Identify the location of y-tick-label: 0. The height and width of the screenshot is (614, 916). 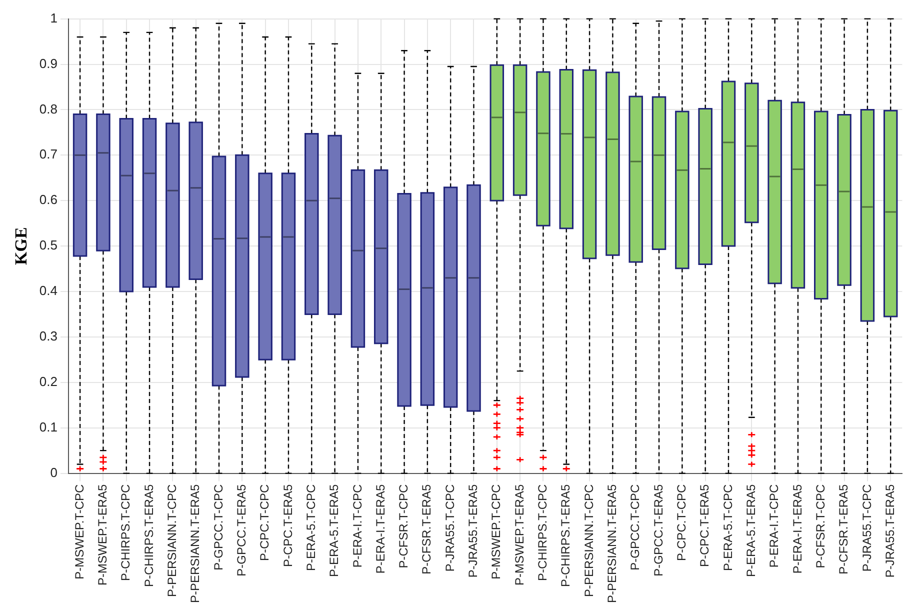
(54, 472).